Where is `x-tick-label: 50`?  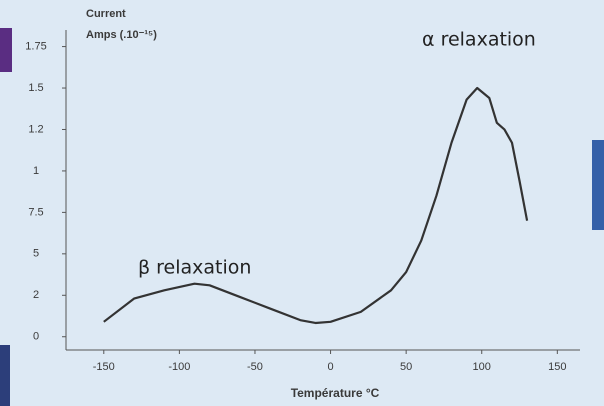 x-tick-label: 50 is located at coordinates (406, 367).